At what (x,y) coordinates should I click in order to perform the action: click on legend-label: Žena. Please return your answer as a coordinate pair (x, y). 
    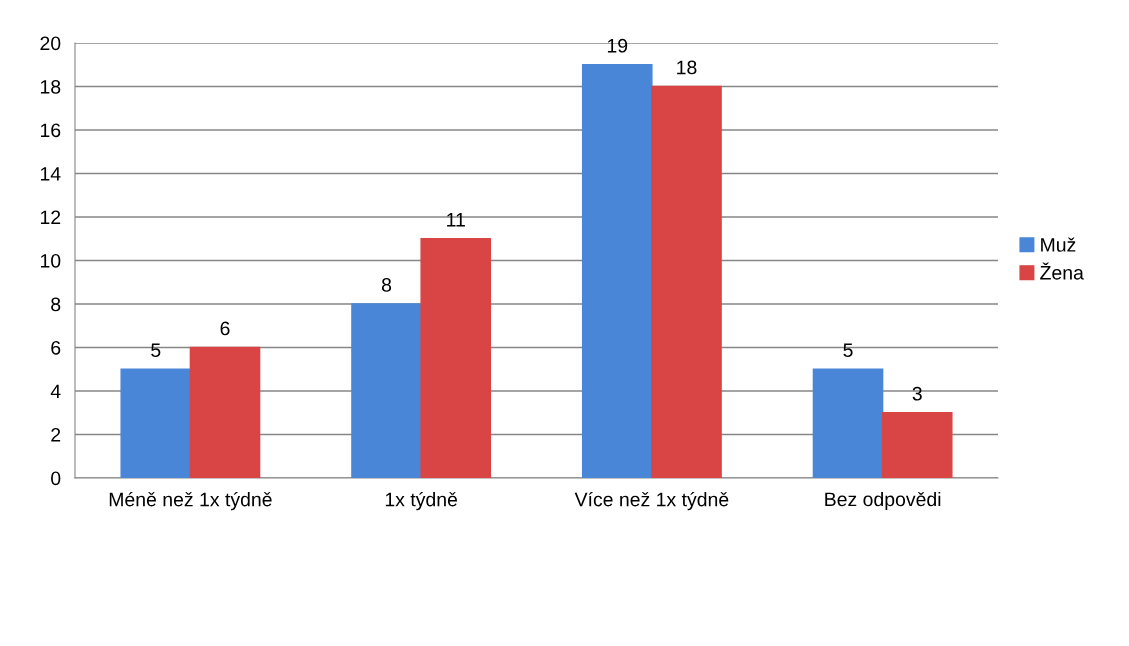
    Looking at the image, I should click on (1062, 271).